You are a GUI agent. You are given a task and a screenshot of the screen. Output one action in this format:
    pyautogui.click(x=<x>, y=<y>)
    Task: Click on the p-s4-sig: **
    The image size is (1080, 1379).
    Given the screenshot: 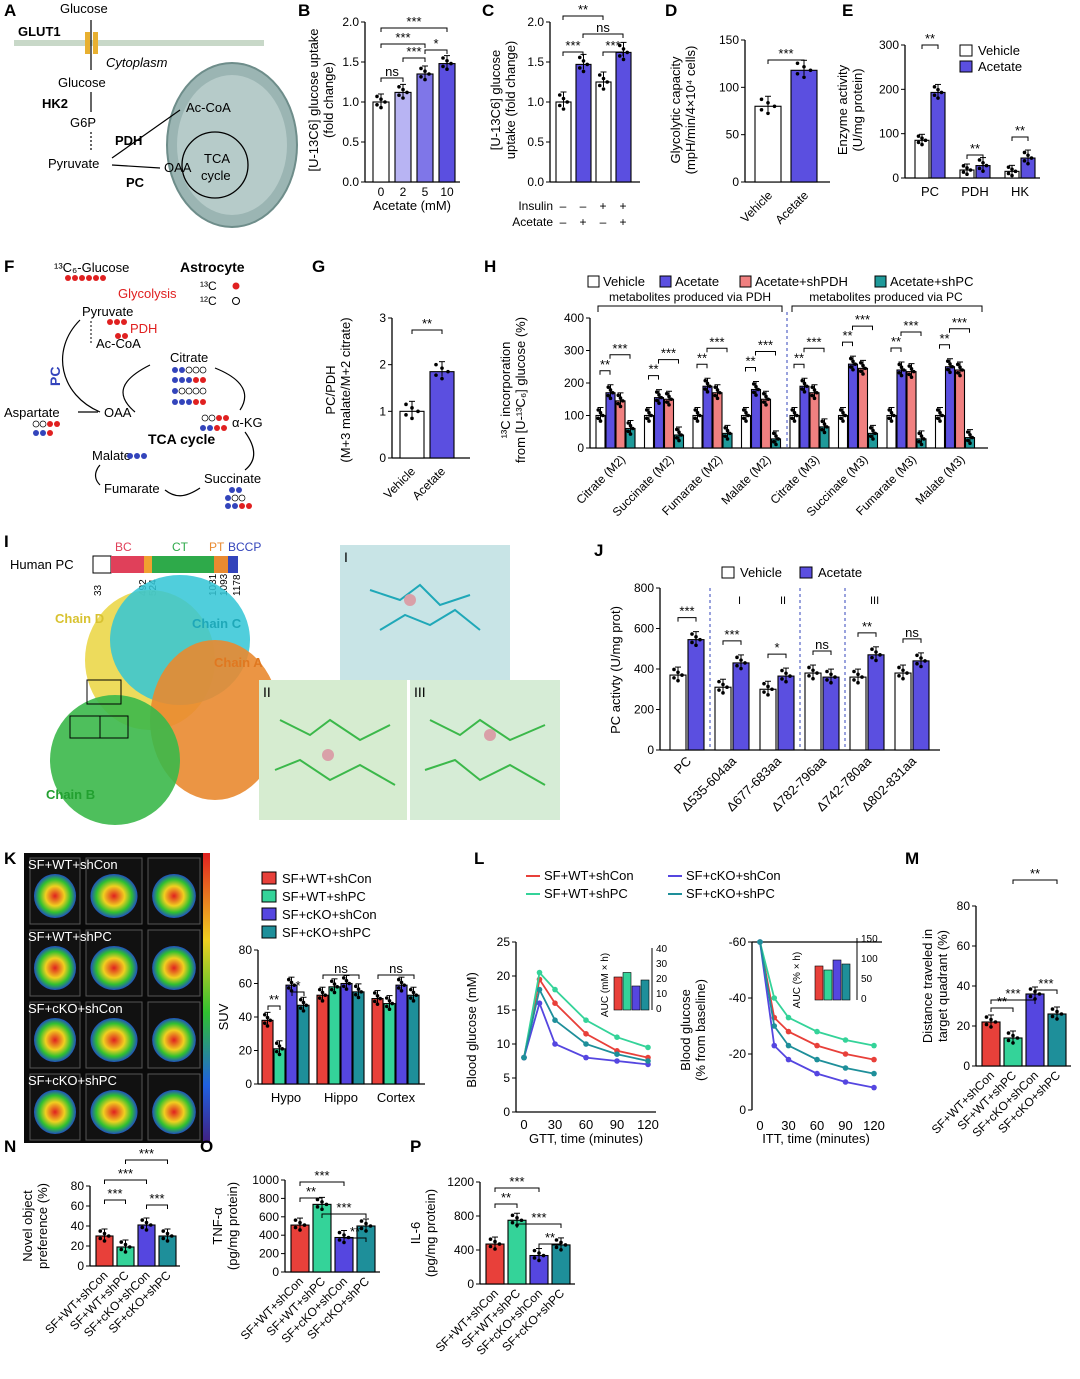 What is the action you would take?
    pyautogui.click(x=550, y=1237)
    